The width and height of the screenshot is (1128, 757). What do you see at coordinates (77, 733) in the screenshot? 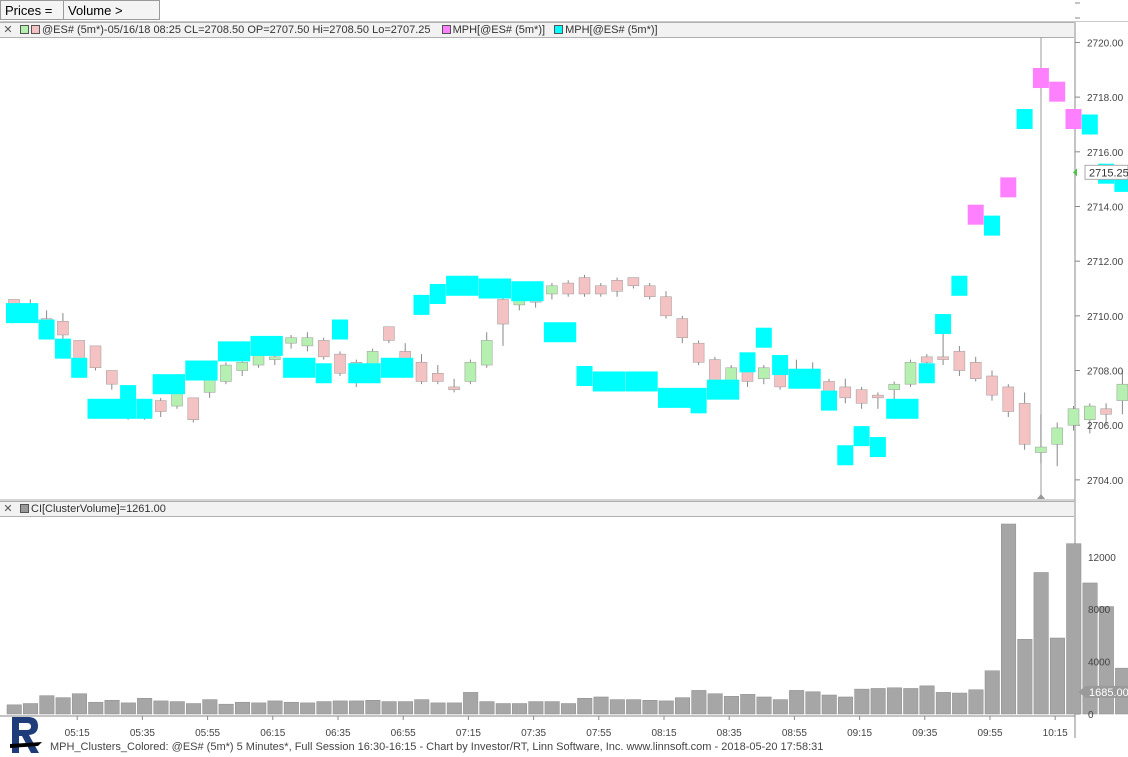
I see `time-tick-label: 05:15` at bounding box center [77, 733].